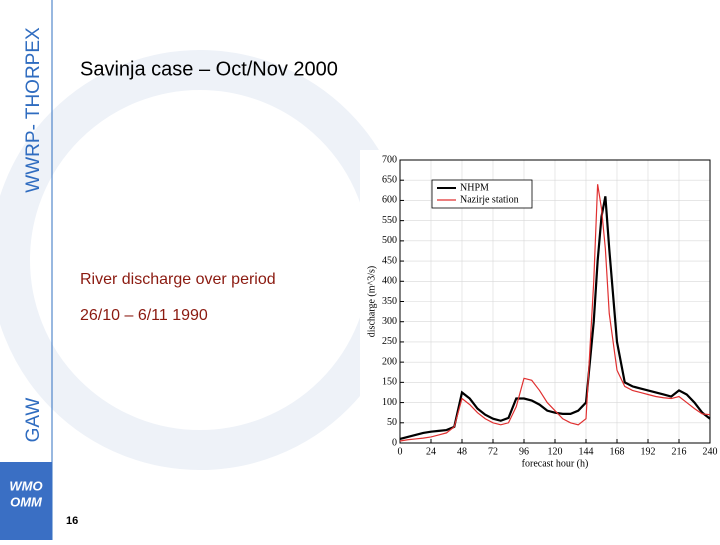 This screenshot has width=720, height=545. Describe the element at coordinates (617, 451) in the screenshot. I see `x-tick-label: 168` at that location.